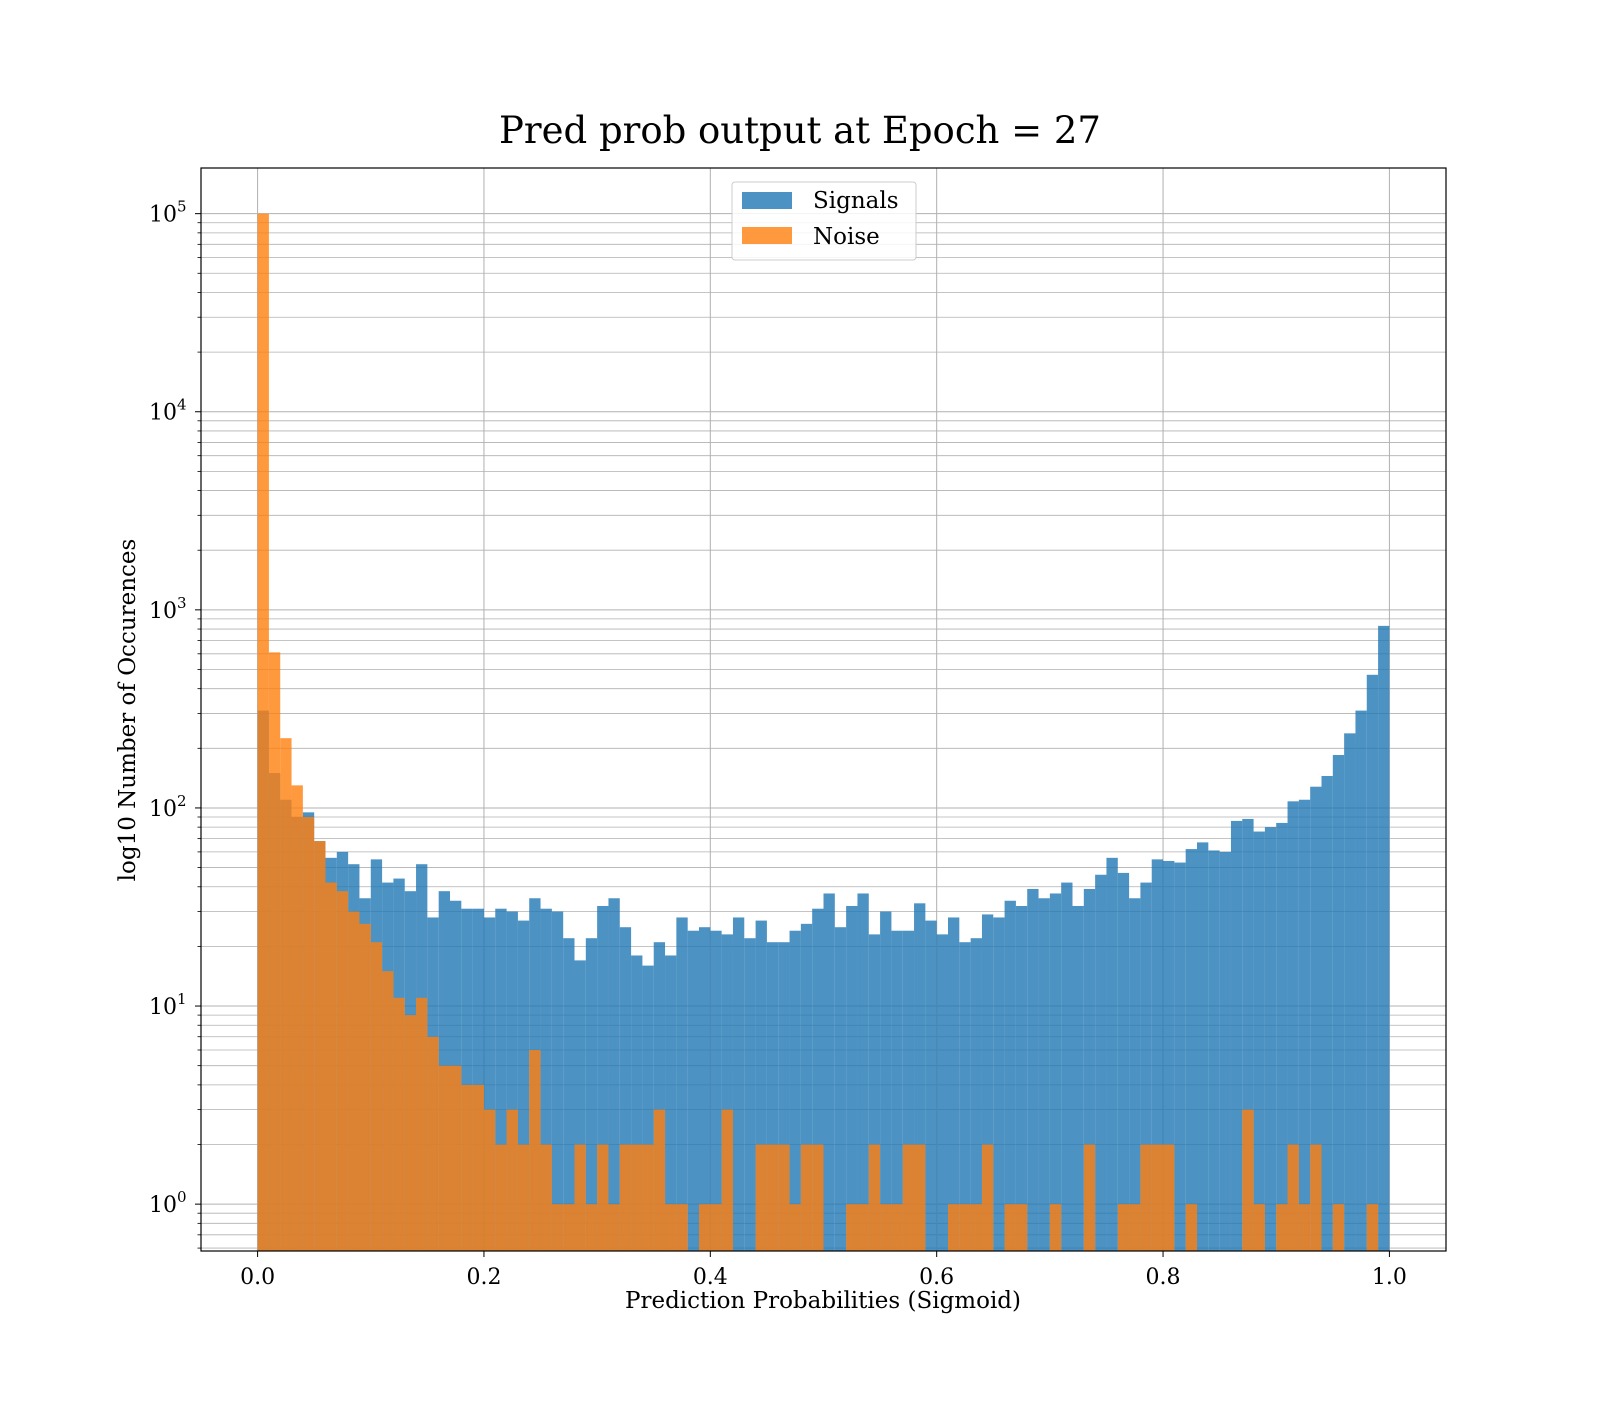 The height and width of the screenshot is (1405, 1600). I want to click on x-tick-label: 0.6, so click(936, 1277).